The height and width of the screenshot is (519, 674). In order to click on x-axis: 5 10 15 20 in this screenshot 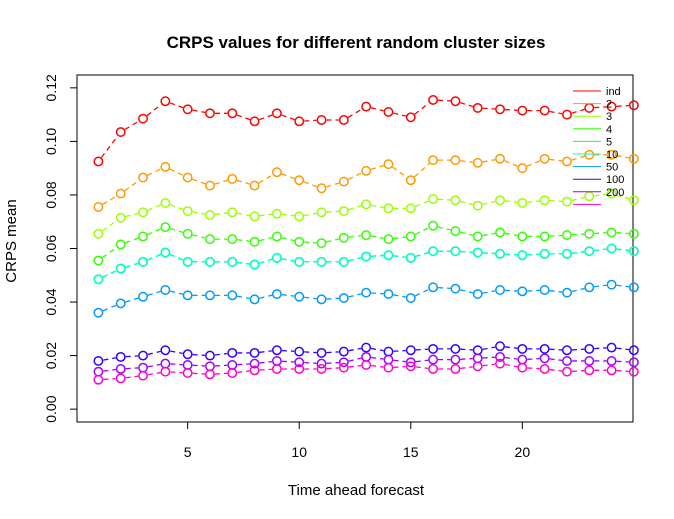, I will do `click(357, 441)`.